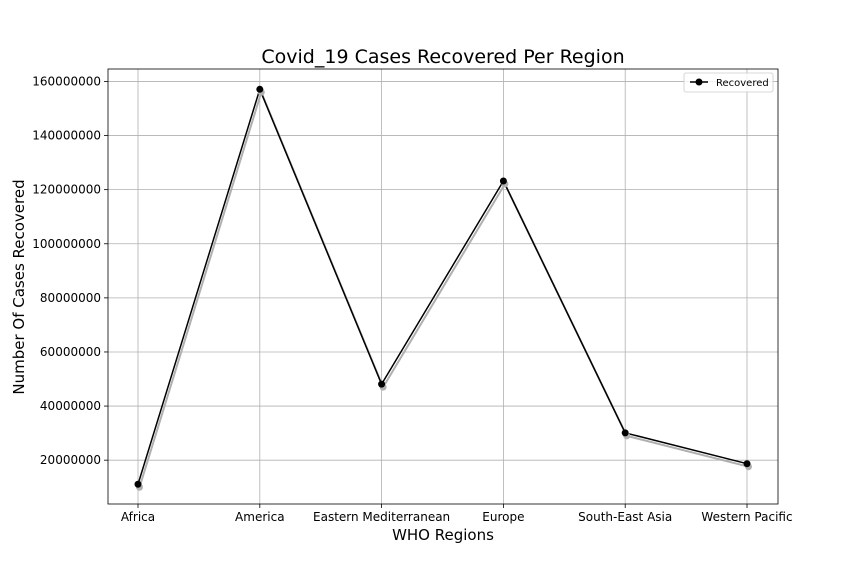 The image size is (864, 576). Describe the element at coordinates (442, 57) in the screenshot. I see `chart-title: Covid_19 Cases Recovered Per Region` at that location.